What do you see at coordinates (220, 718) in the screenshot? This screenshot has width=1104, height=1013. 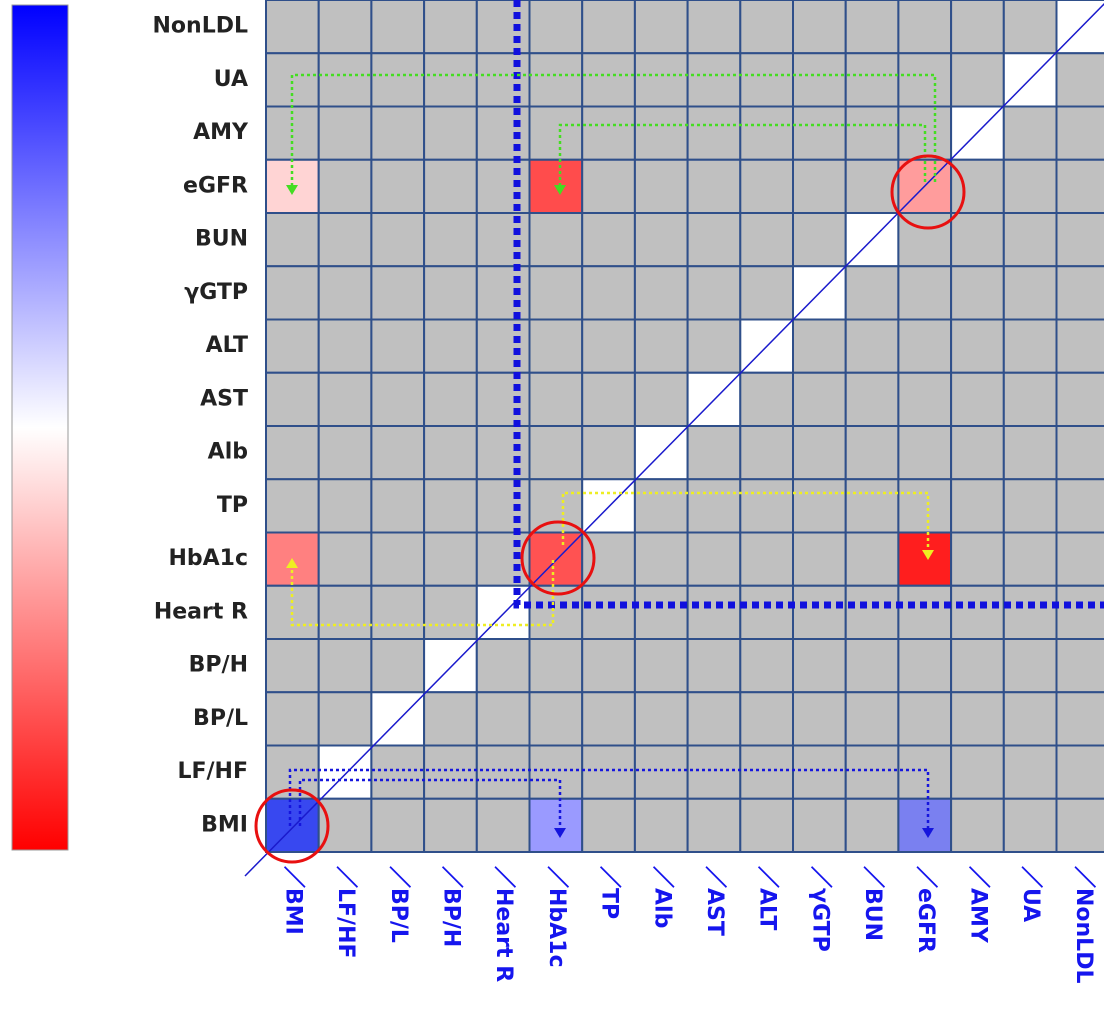 I see `row-label: BP/L` at bounding box center [220, 718].